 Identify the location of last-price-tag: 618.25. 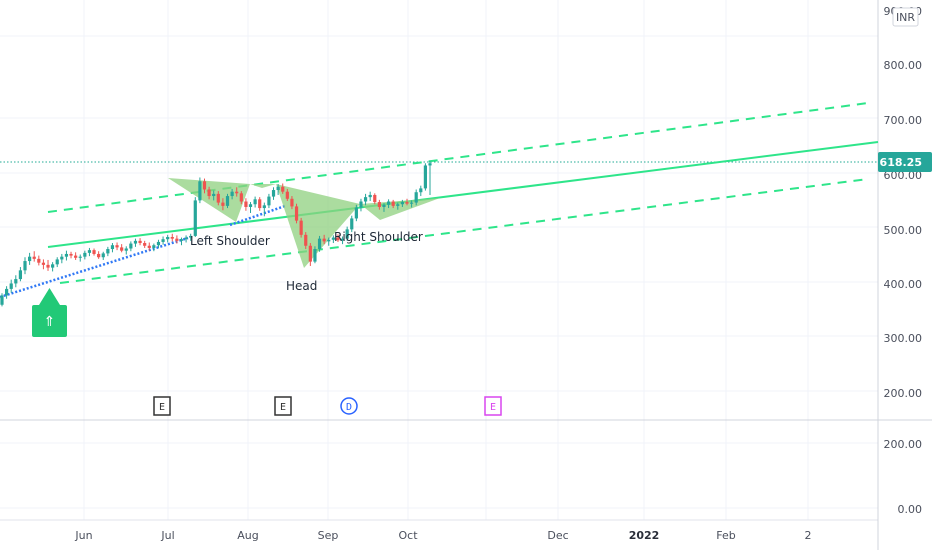
(905, 162).